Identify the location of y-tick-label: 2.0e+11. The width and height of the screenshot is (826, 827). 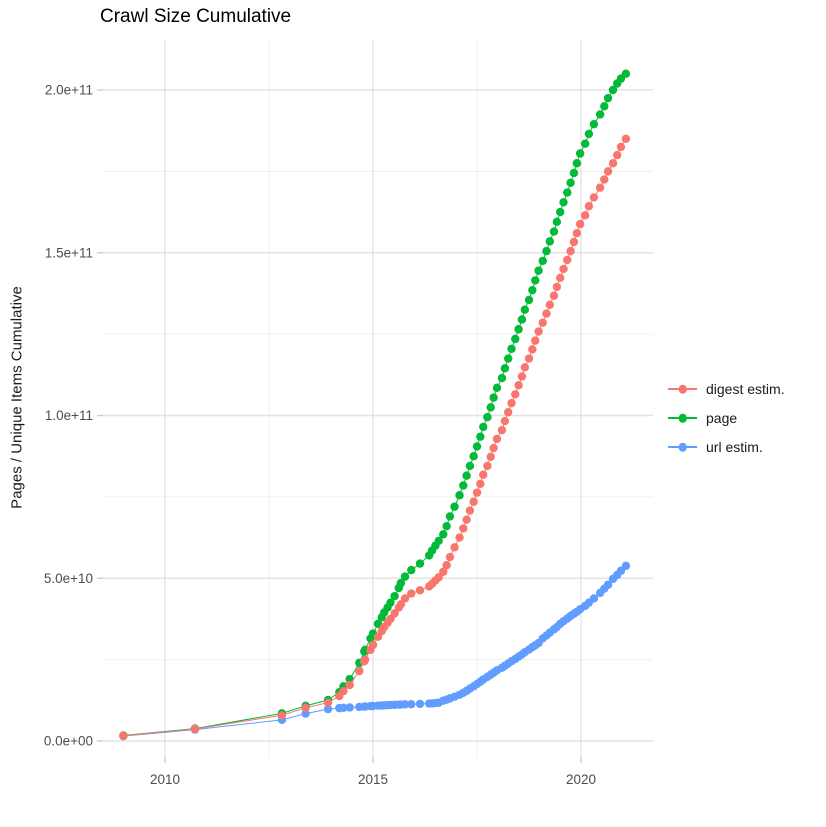
(69, 90).